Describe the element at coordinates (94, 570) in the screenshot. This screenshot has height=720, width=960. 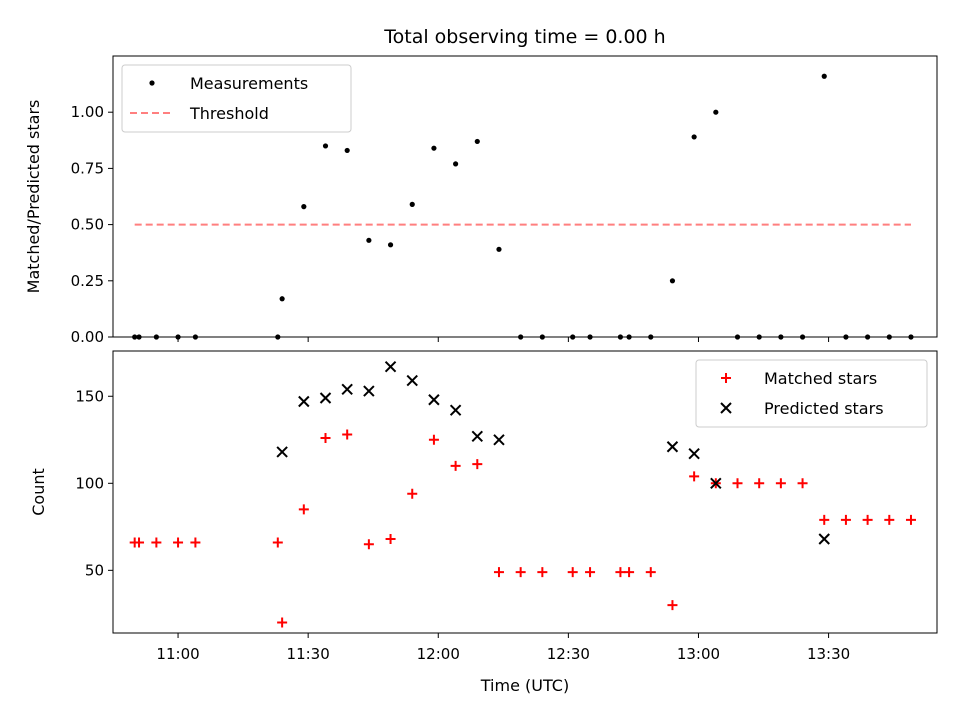
I see `y-tick-label: 50` at that location.